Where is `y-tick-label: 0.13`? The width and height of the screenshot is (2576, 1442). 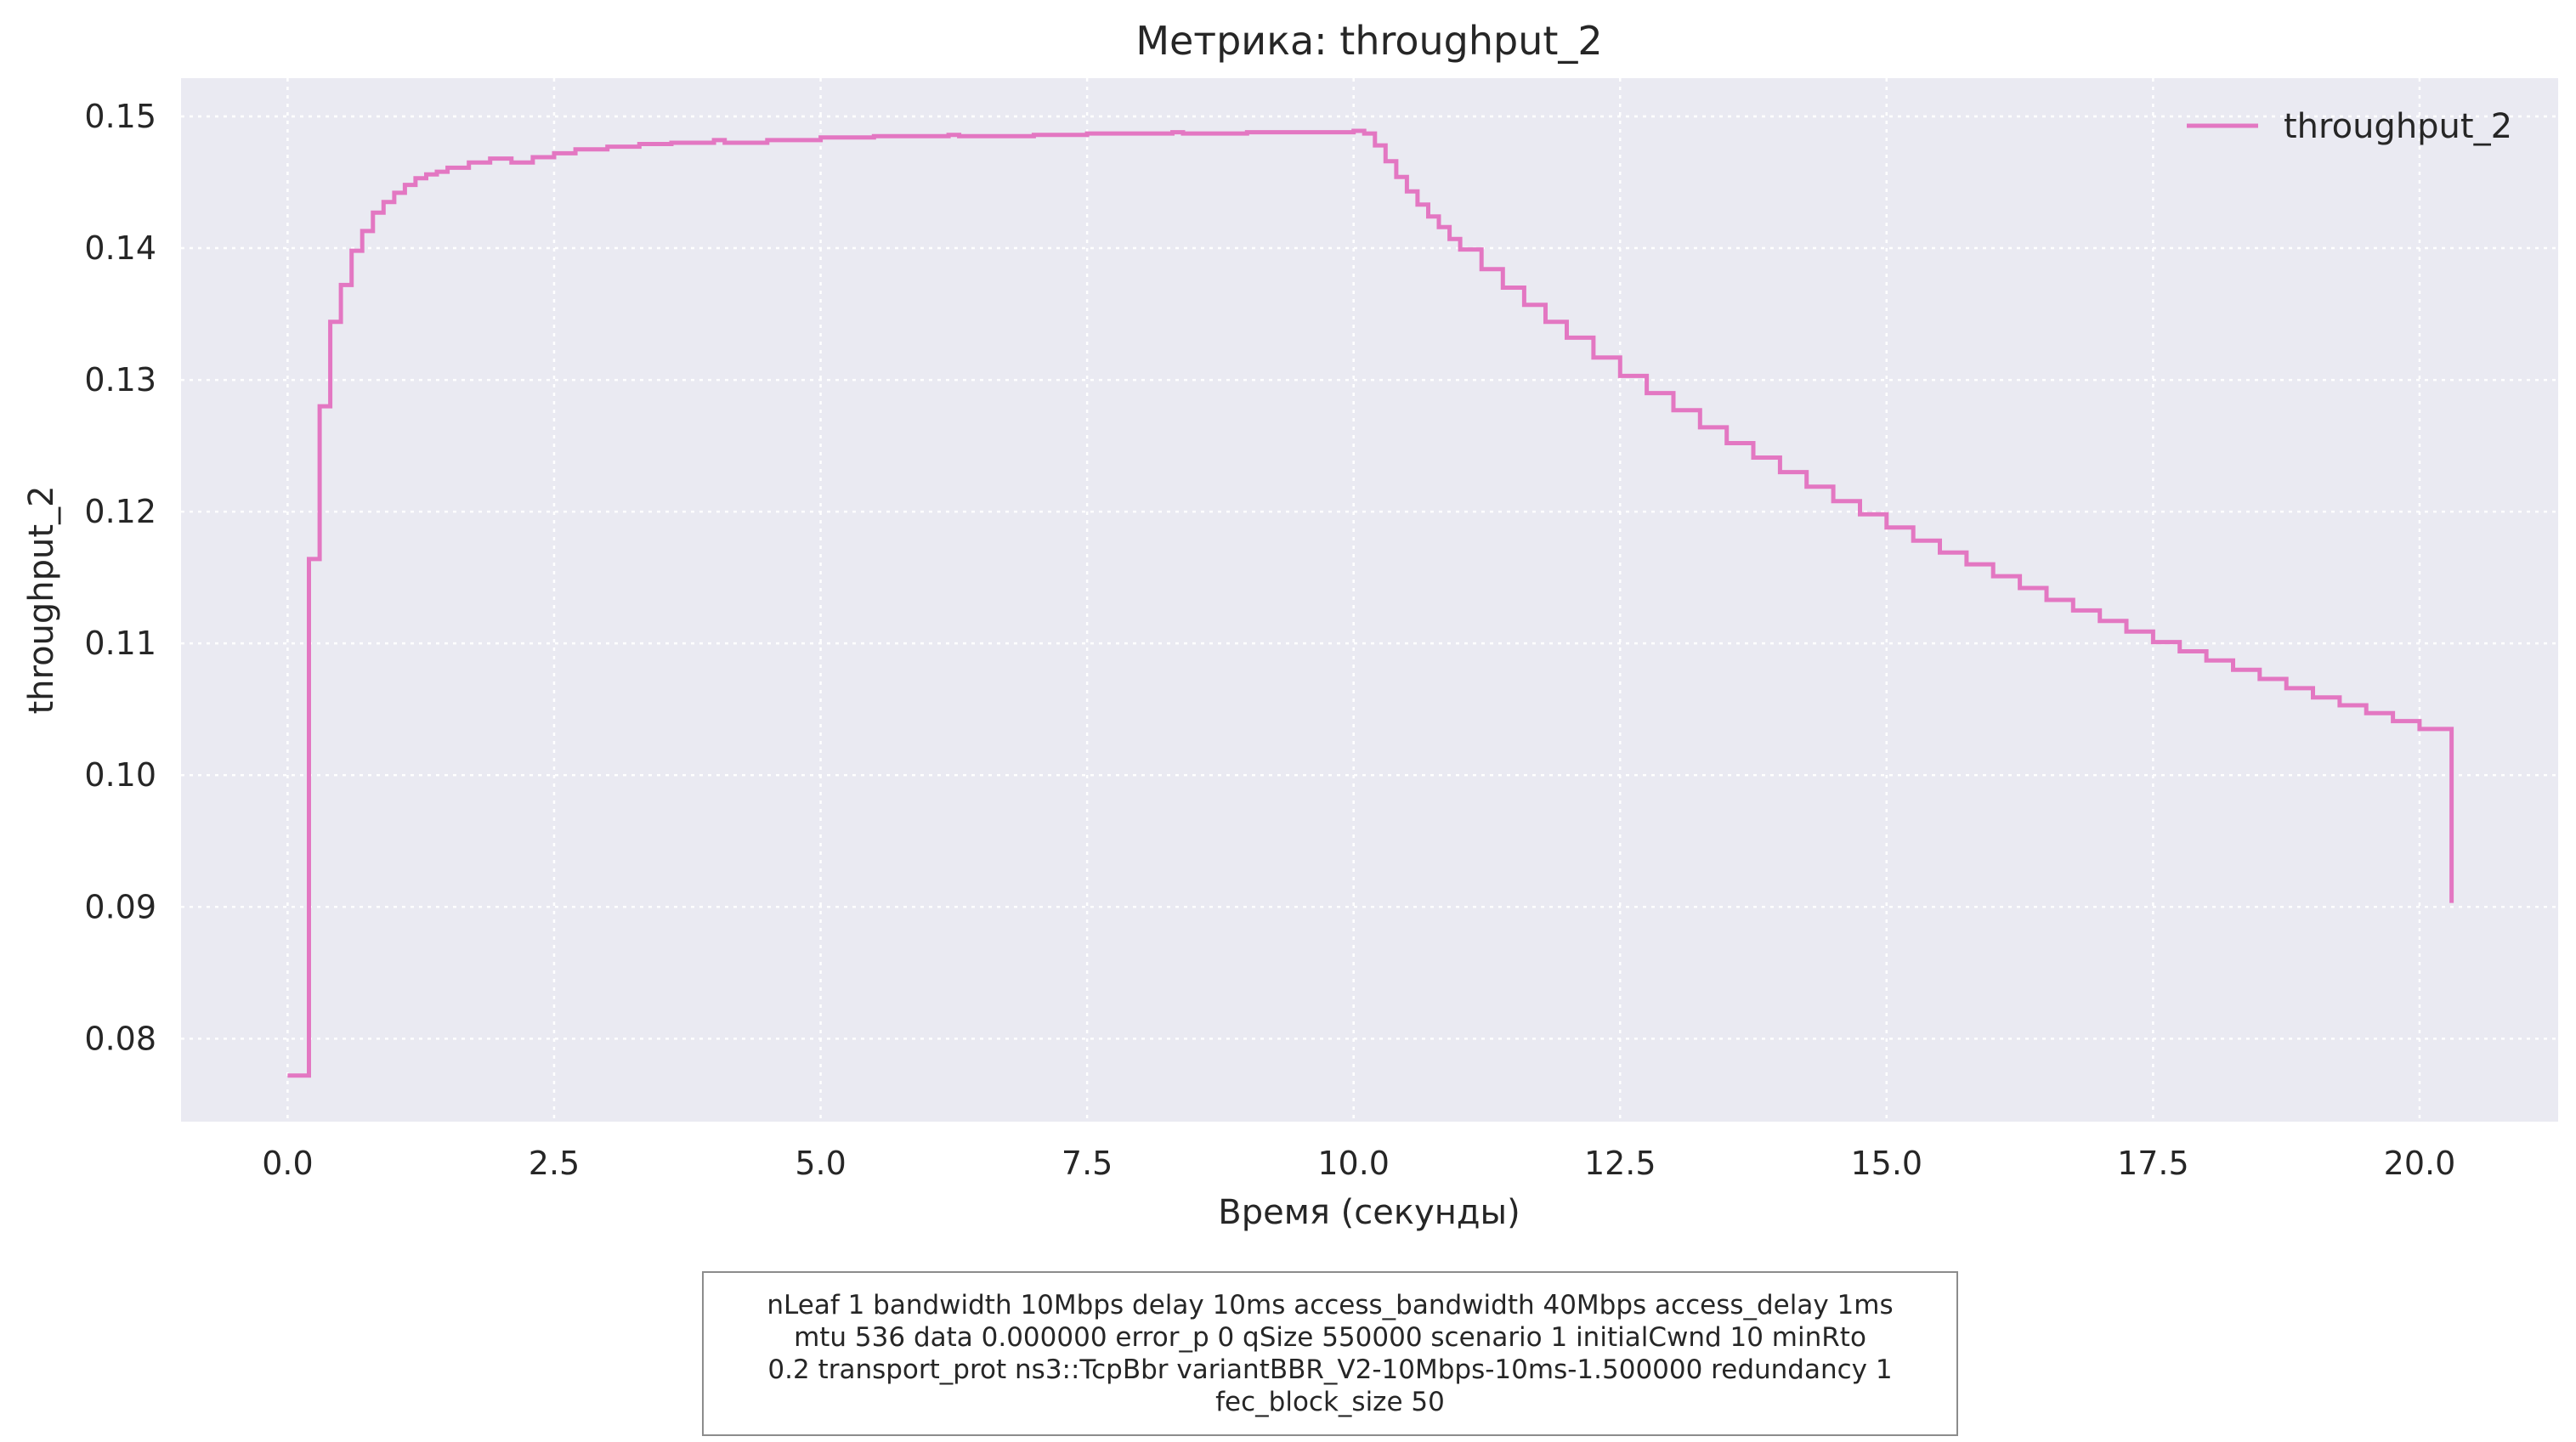 y-tick-label: 0.13 is located at coordinates (120, 380).